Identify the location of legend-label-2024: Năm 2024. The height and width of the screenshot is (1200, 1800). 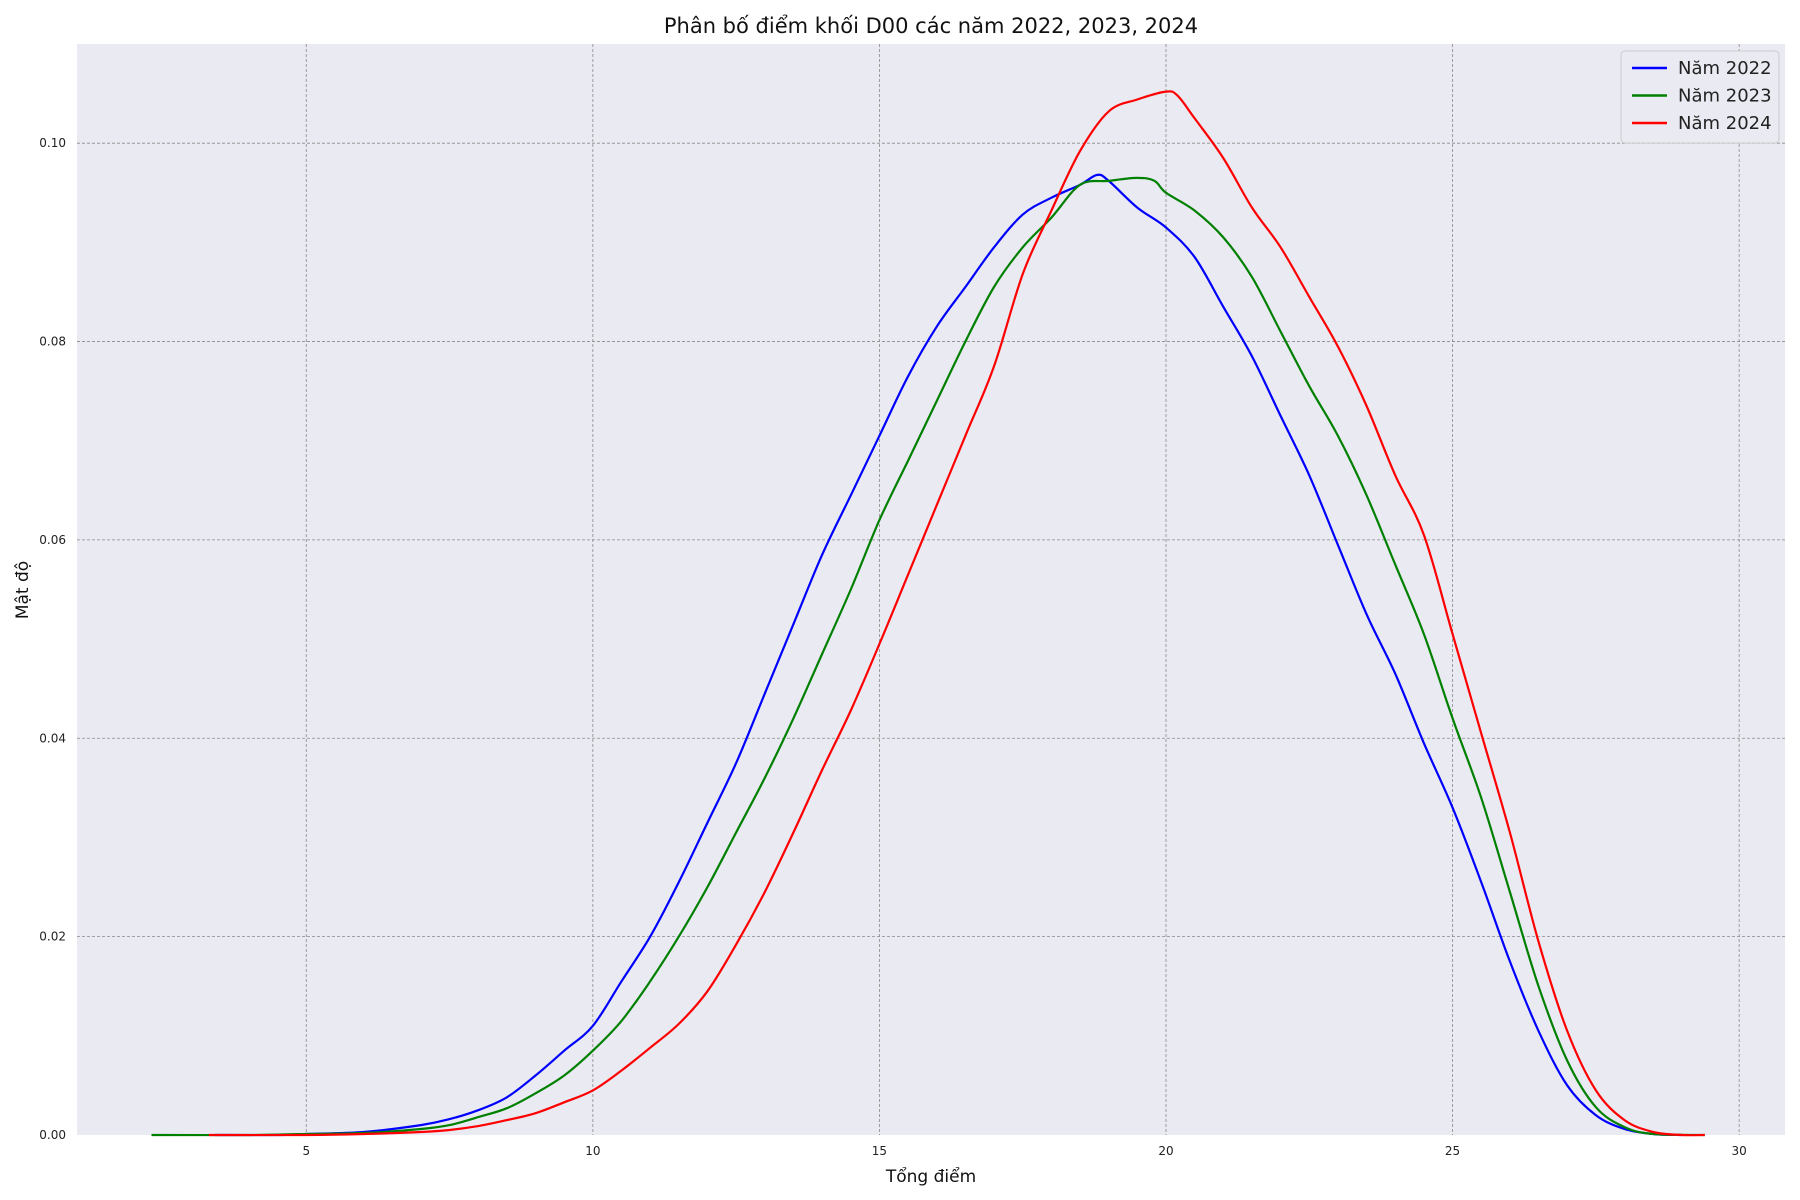
(1725, 123).